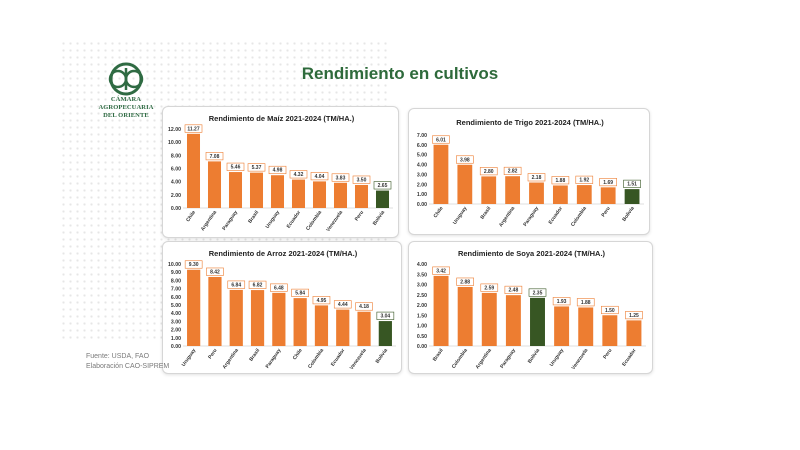 The height and width of the screenshot is (450, 800). I want to click on data-label: 3.83, so click(341, 178).